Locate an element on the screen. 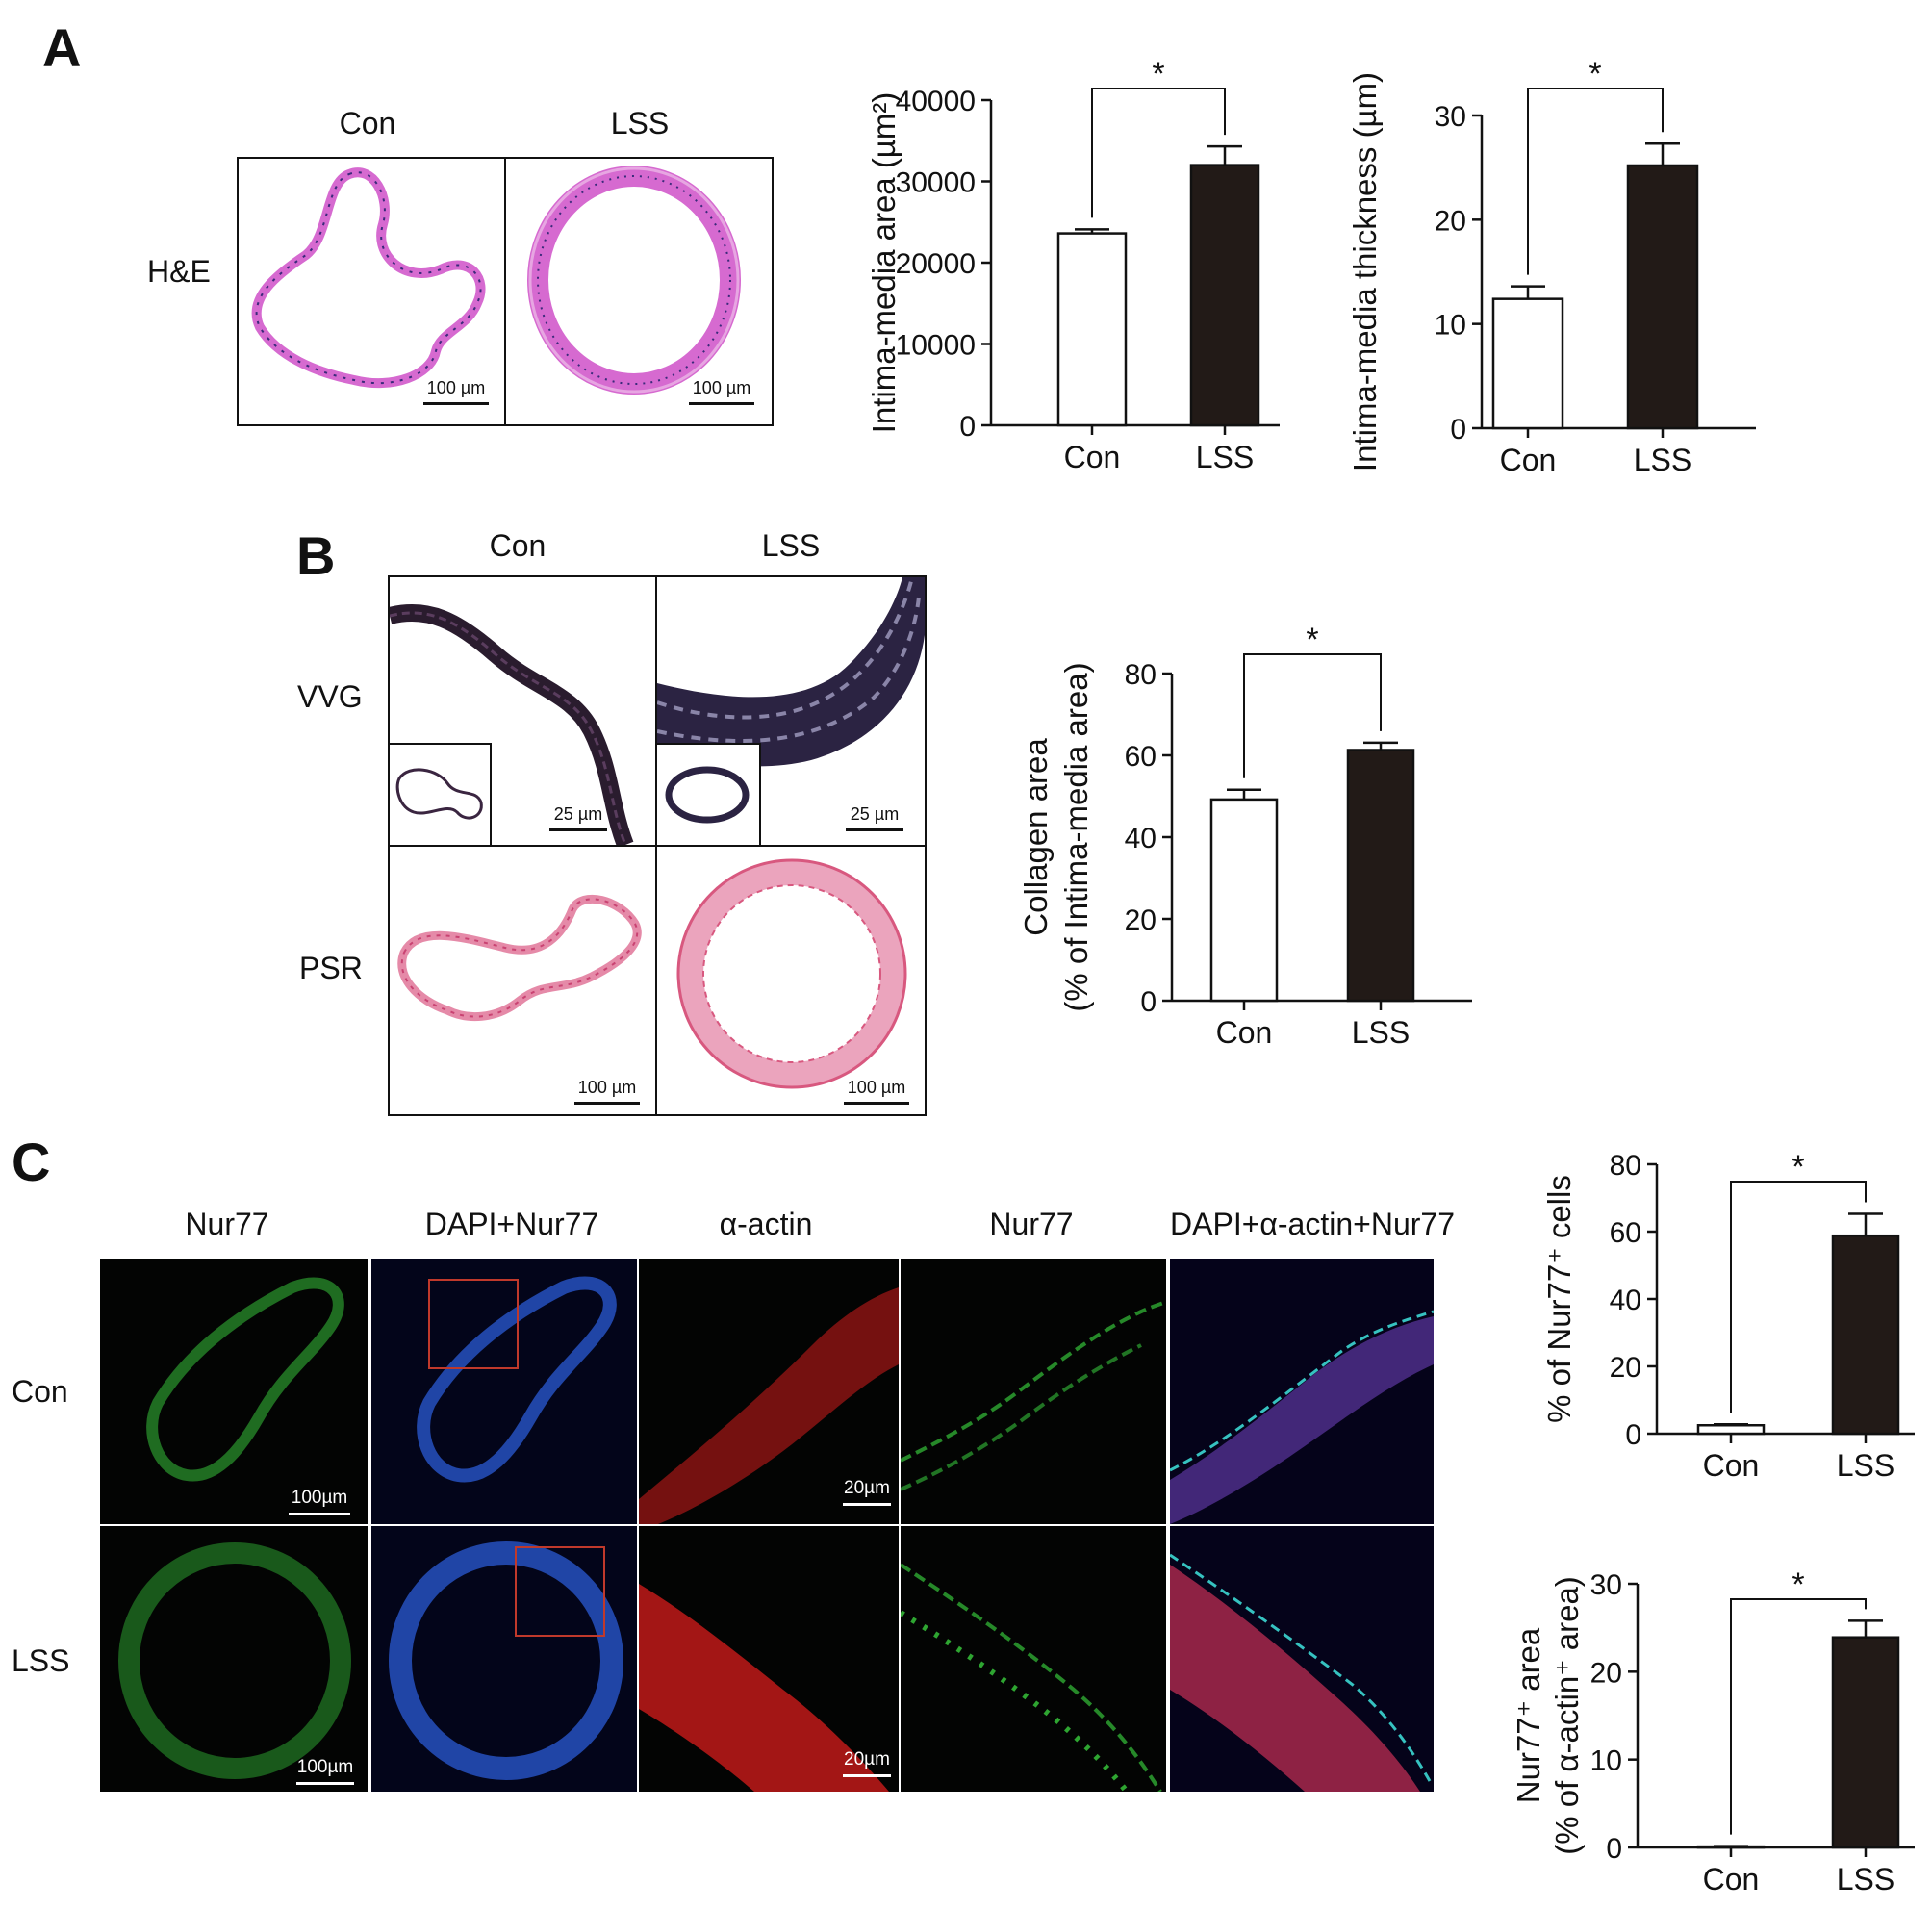 This screenshot has width=1932, height=1910. a-col-label-lss: LSS is located at coordinates (640, 123).